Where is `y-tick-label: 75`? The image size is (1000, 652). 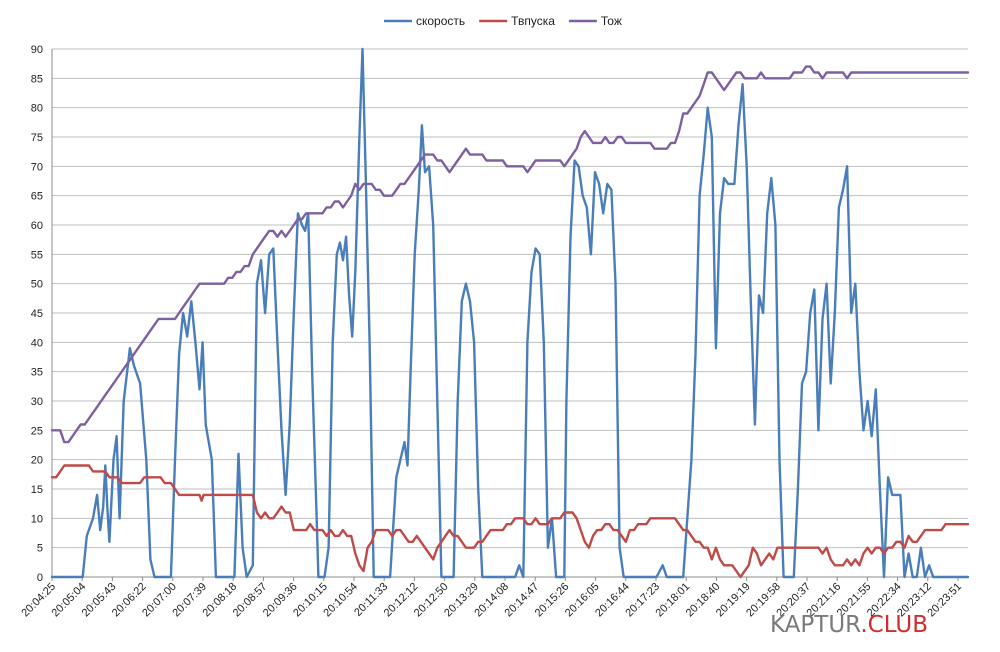
y-tick-label: 75 is located at coordinates (37, 138).